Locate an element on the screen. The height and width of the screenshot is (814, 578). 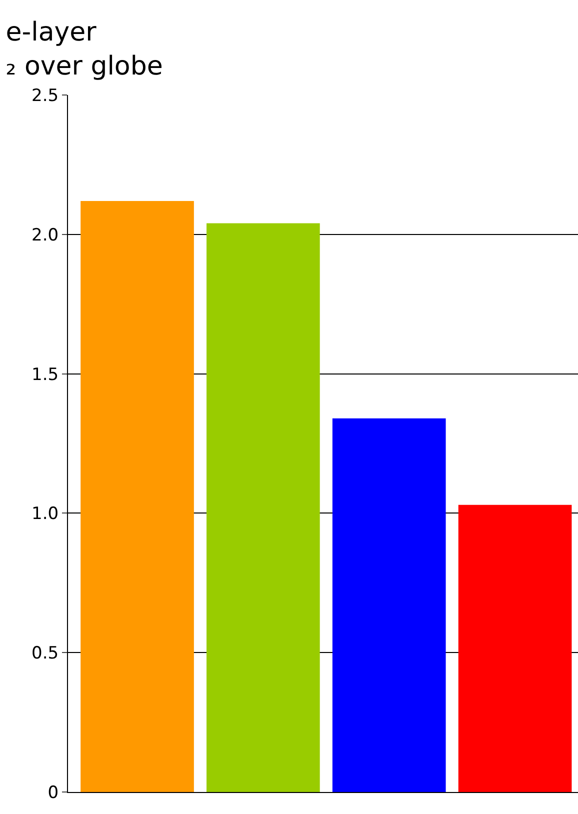
y-tick-label: 0.5 is located at coordinates (45, 654).